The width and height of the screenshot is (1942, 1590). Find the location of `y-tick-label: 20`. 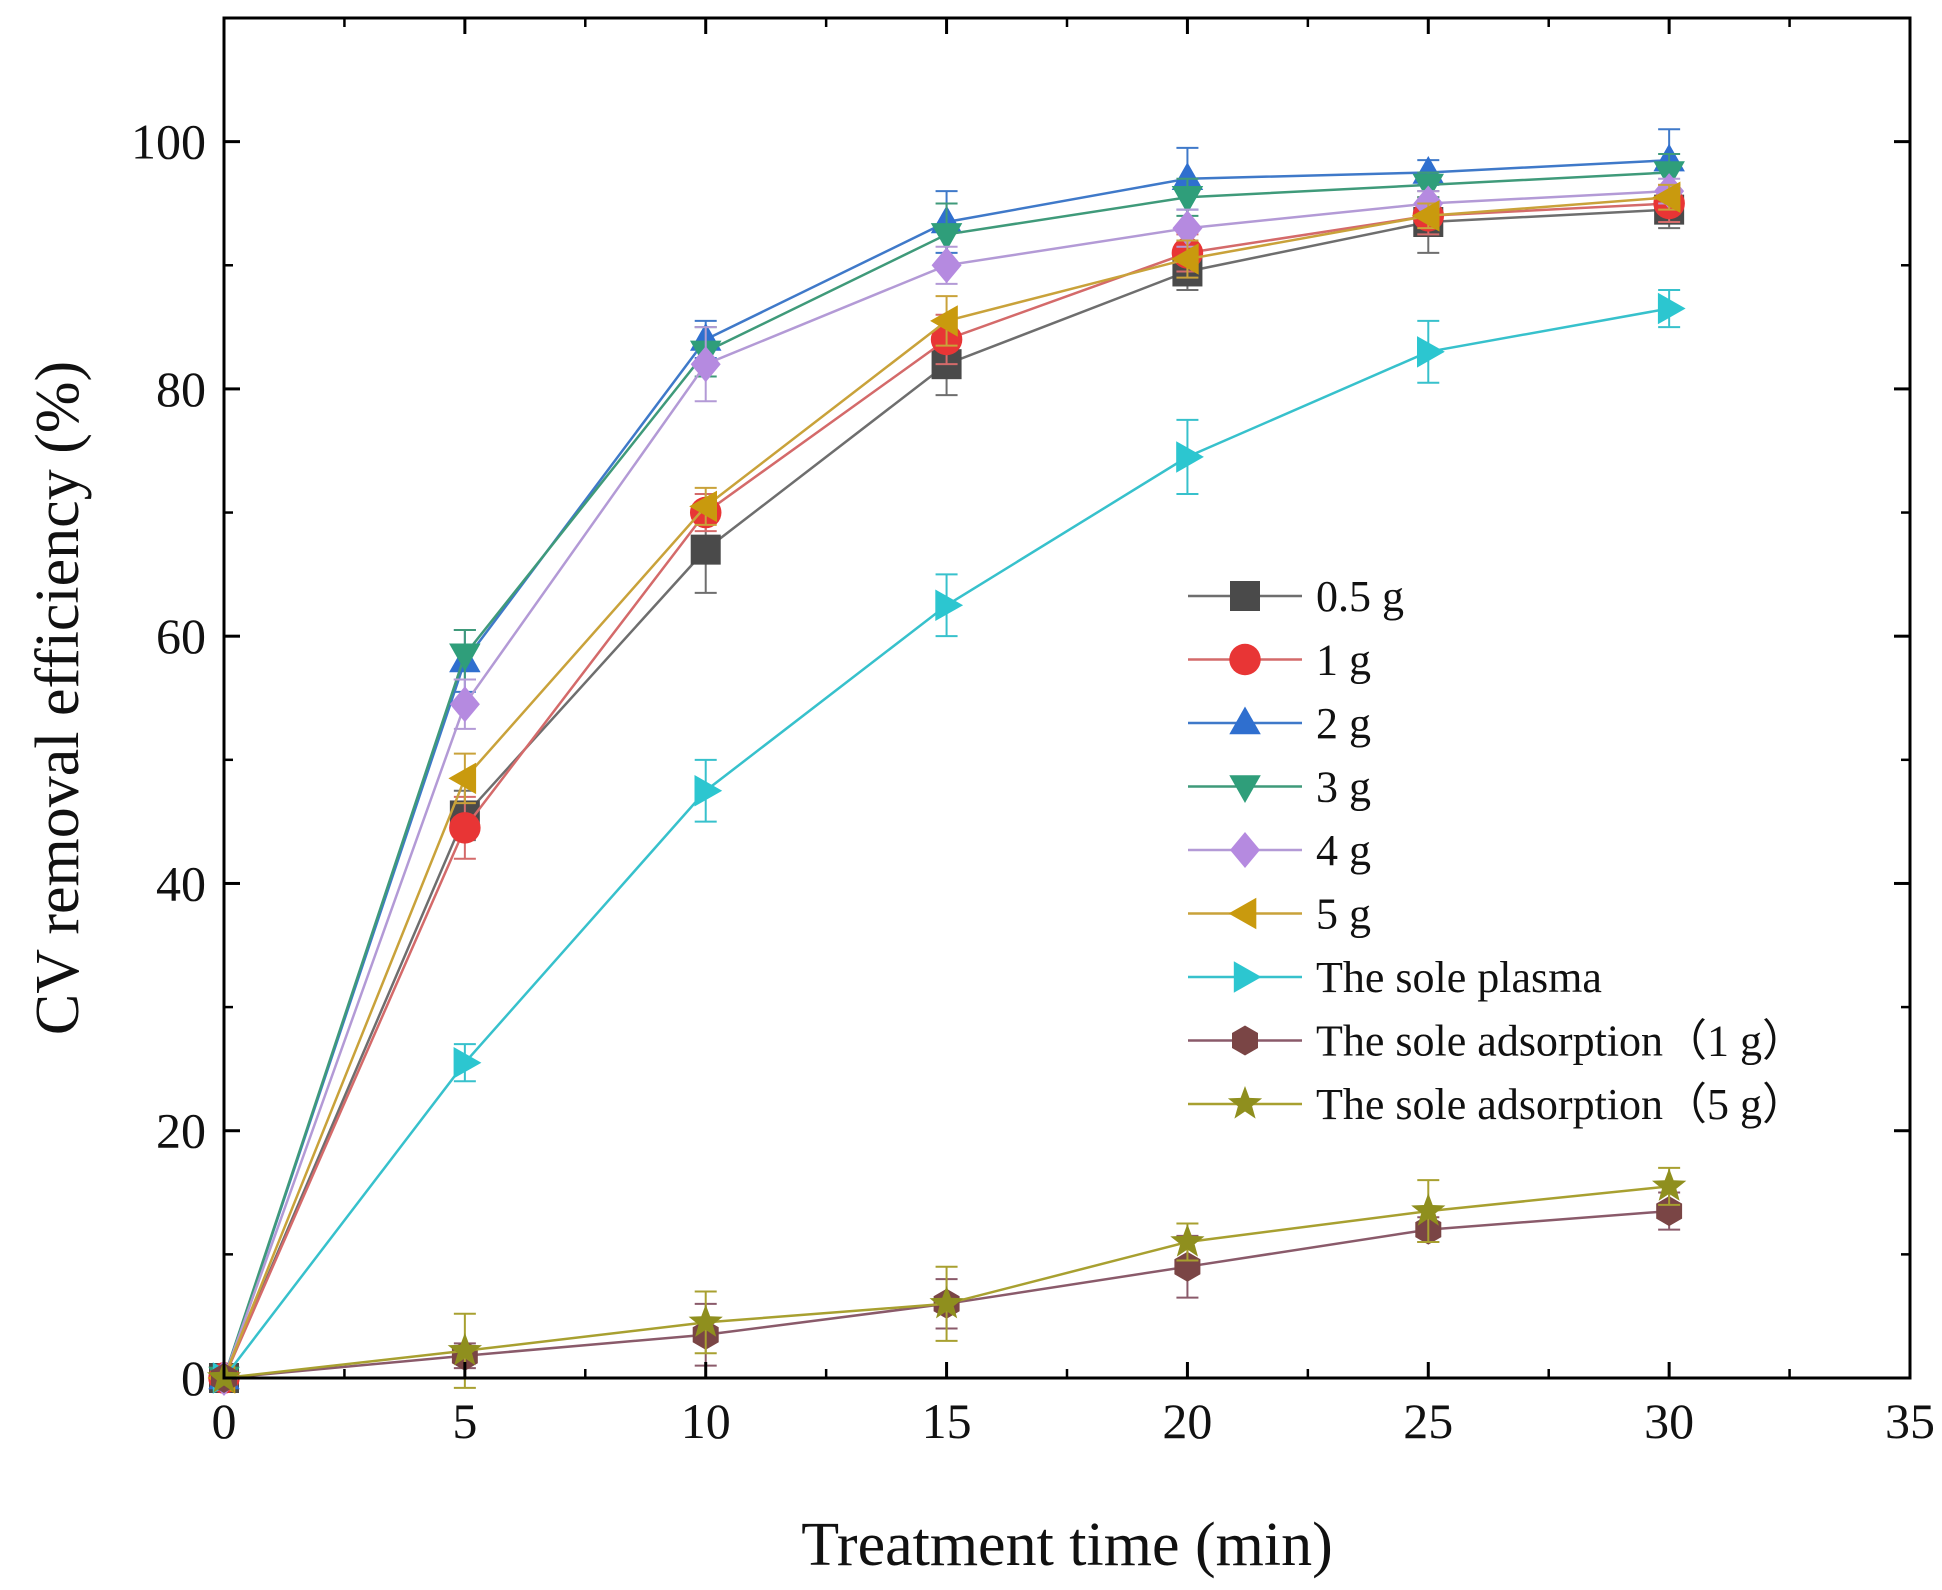

y-tick-label: 20 is located at coordinates (181, 1131).